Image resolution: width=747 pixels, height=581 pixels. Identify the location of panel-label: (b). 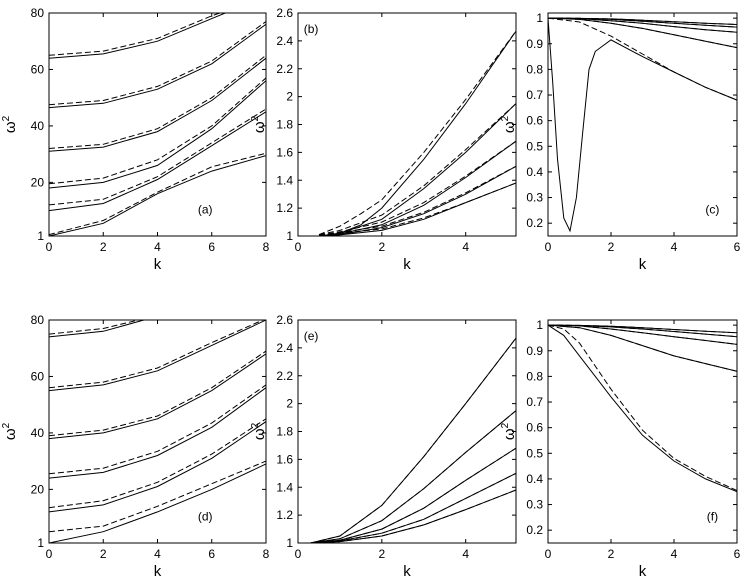
(311, 29).